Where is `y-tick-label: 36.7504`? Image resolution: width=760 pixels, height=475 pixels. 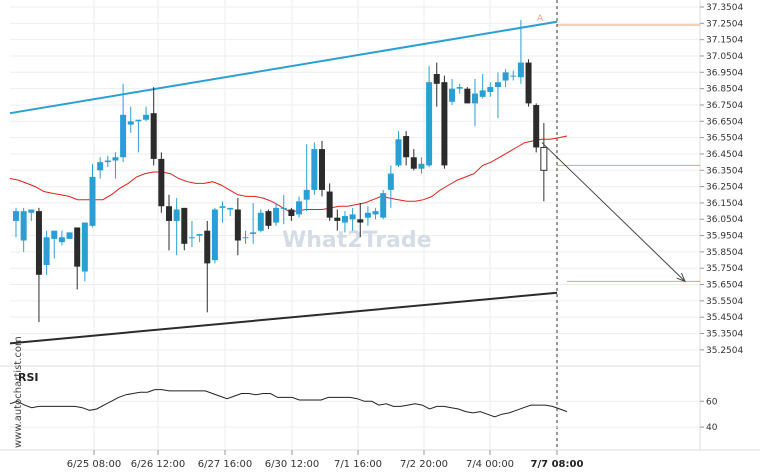
y-tick-label: 36.7504 is located at coordinates (724, 106).